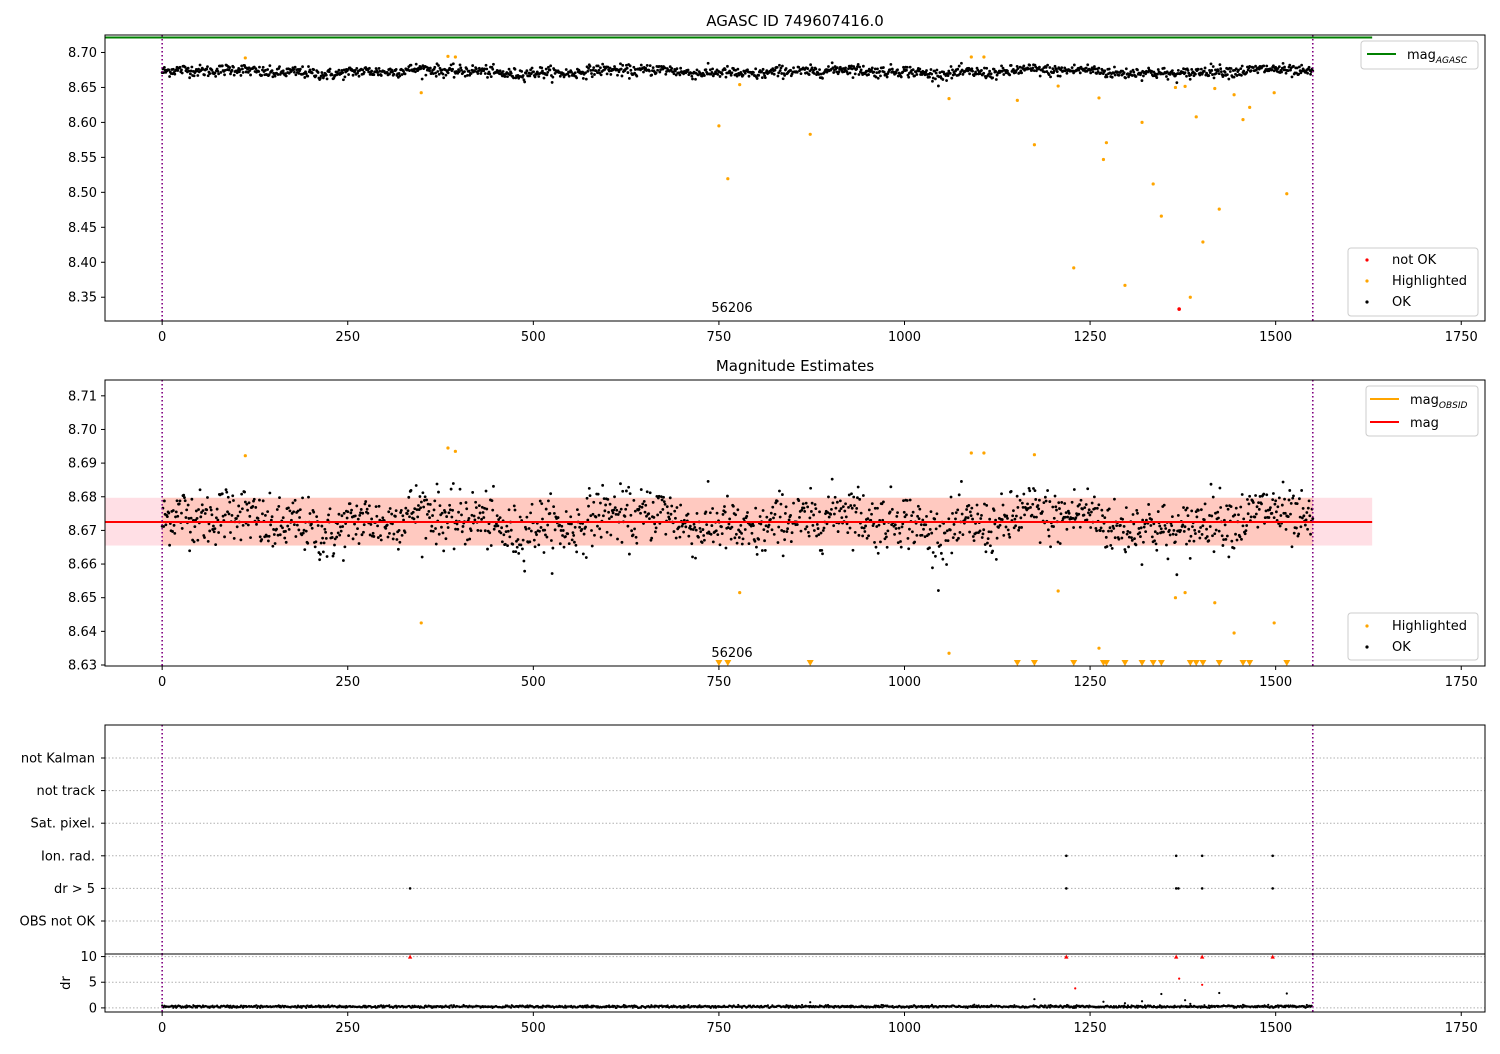 This screenshot has width=1500, height=1054. I want to click on x-tick: 1000, so click(904, 333).